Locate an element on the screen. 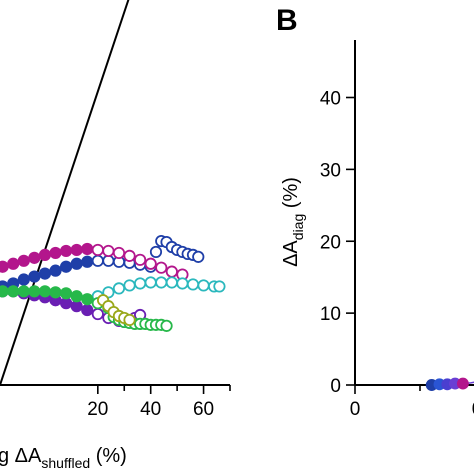  x-tick-label: 0.2 is located at coordinates (473, 409).